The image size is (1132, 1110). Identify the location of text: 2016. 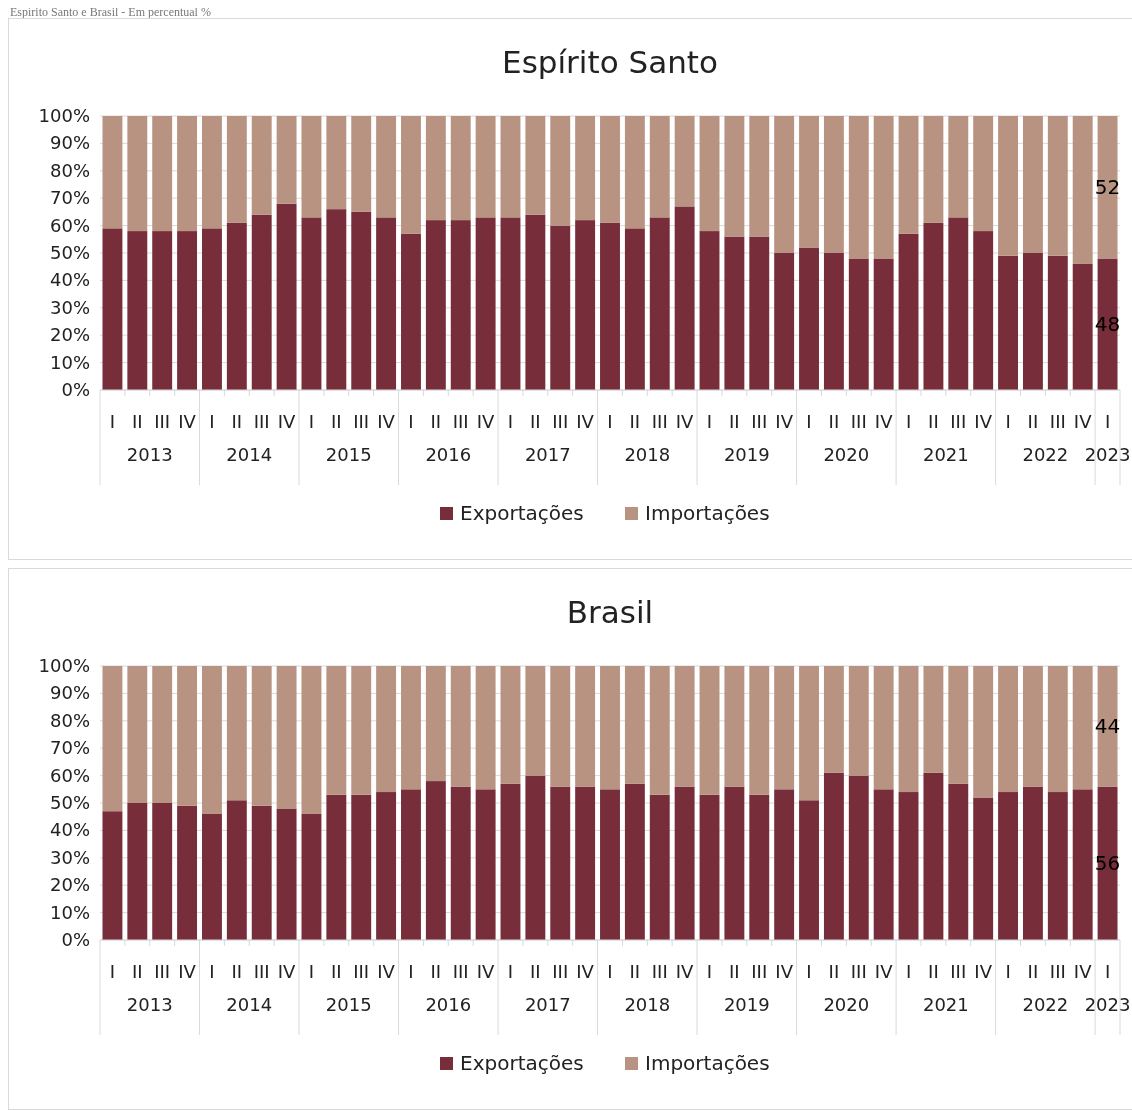
(448, 454).